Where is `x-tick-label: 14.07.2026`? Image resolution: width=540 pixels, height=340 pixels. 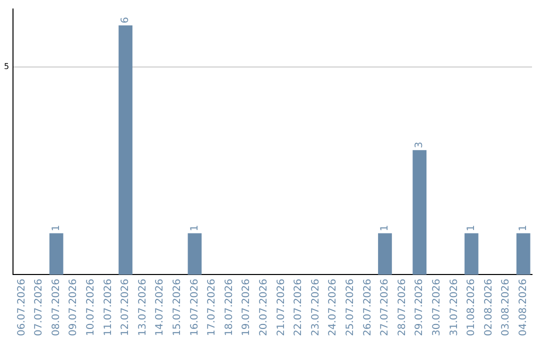 x-tick-label: 14.07.2026 is located at coordinates (160, 307).